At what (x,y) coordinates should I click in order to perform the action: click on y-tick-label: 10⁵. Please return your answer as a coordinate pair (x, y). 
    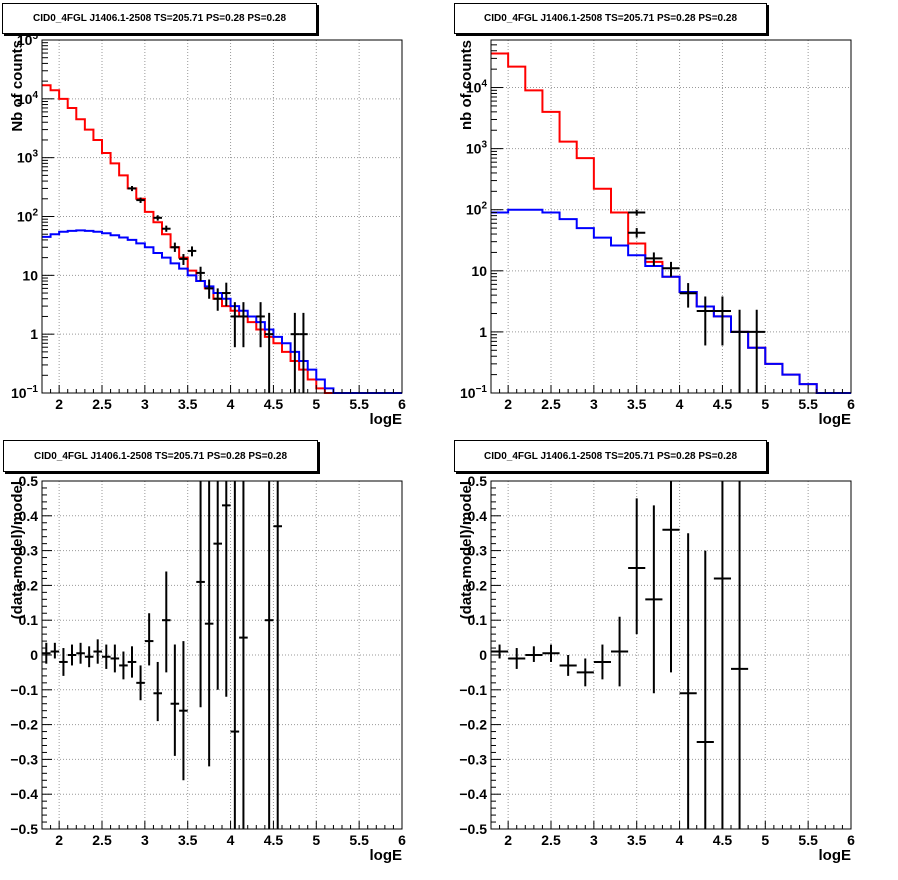
    Looking at the image, I should click on (28, 39).